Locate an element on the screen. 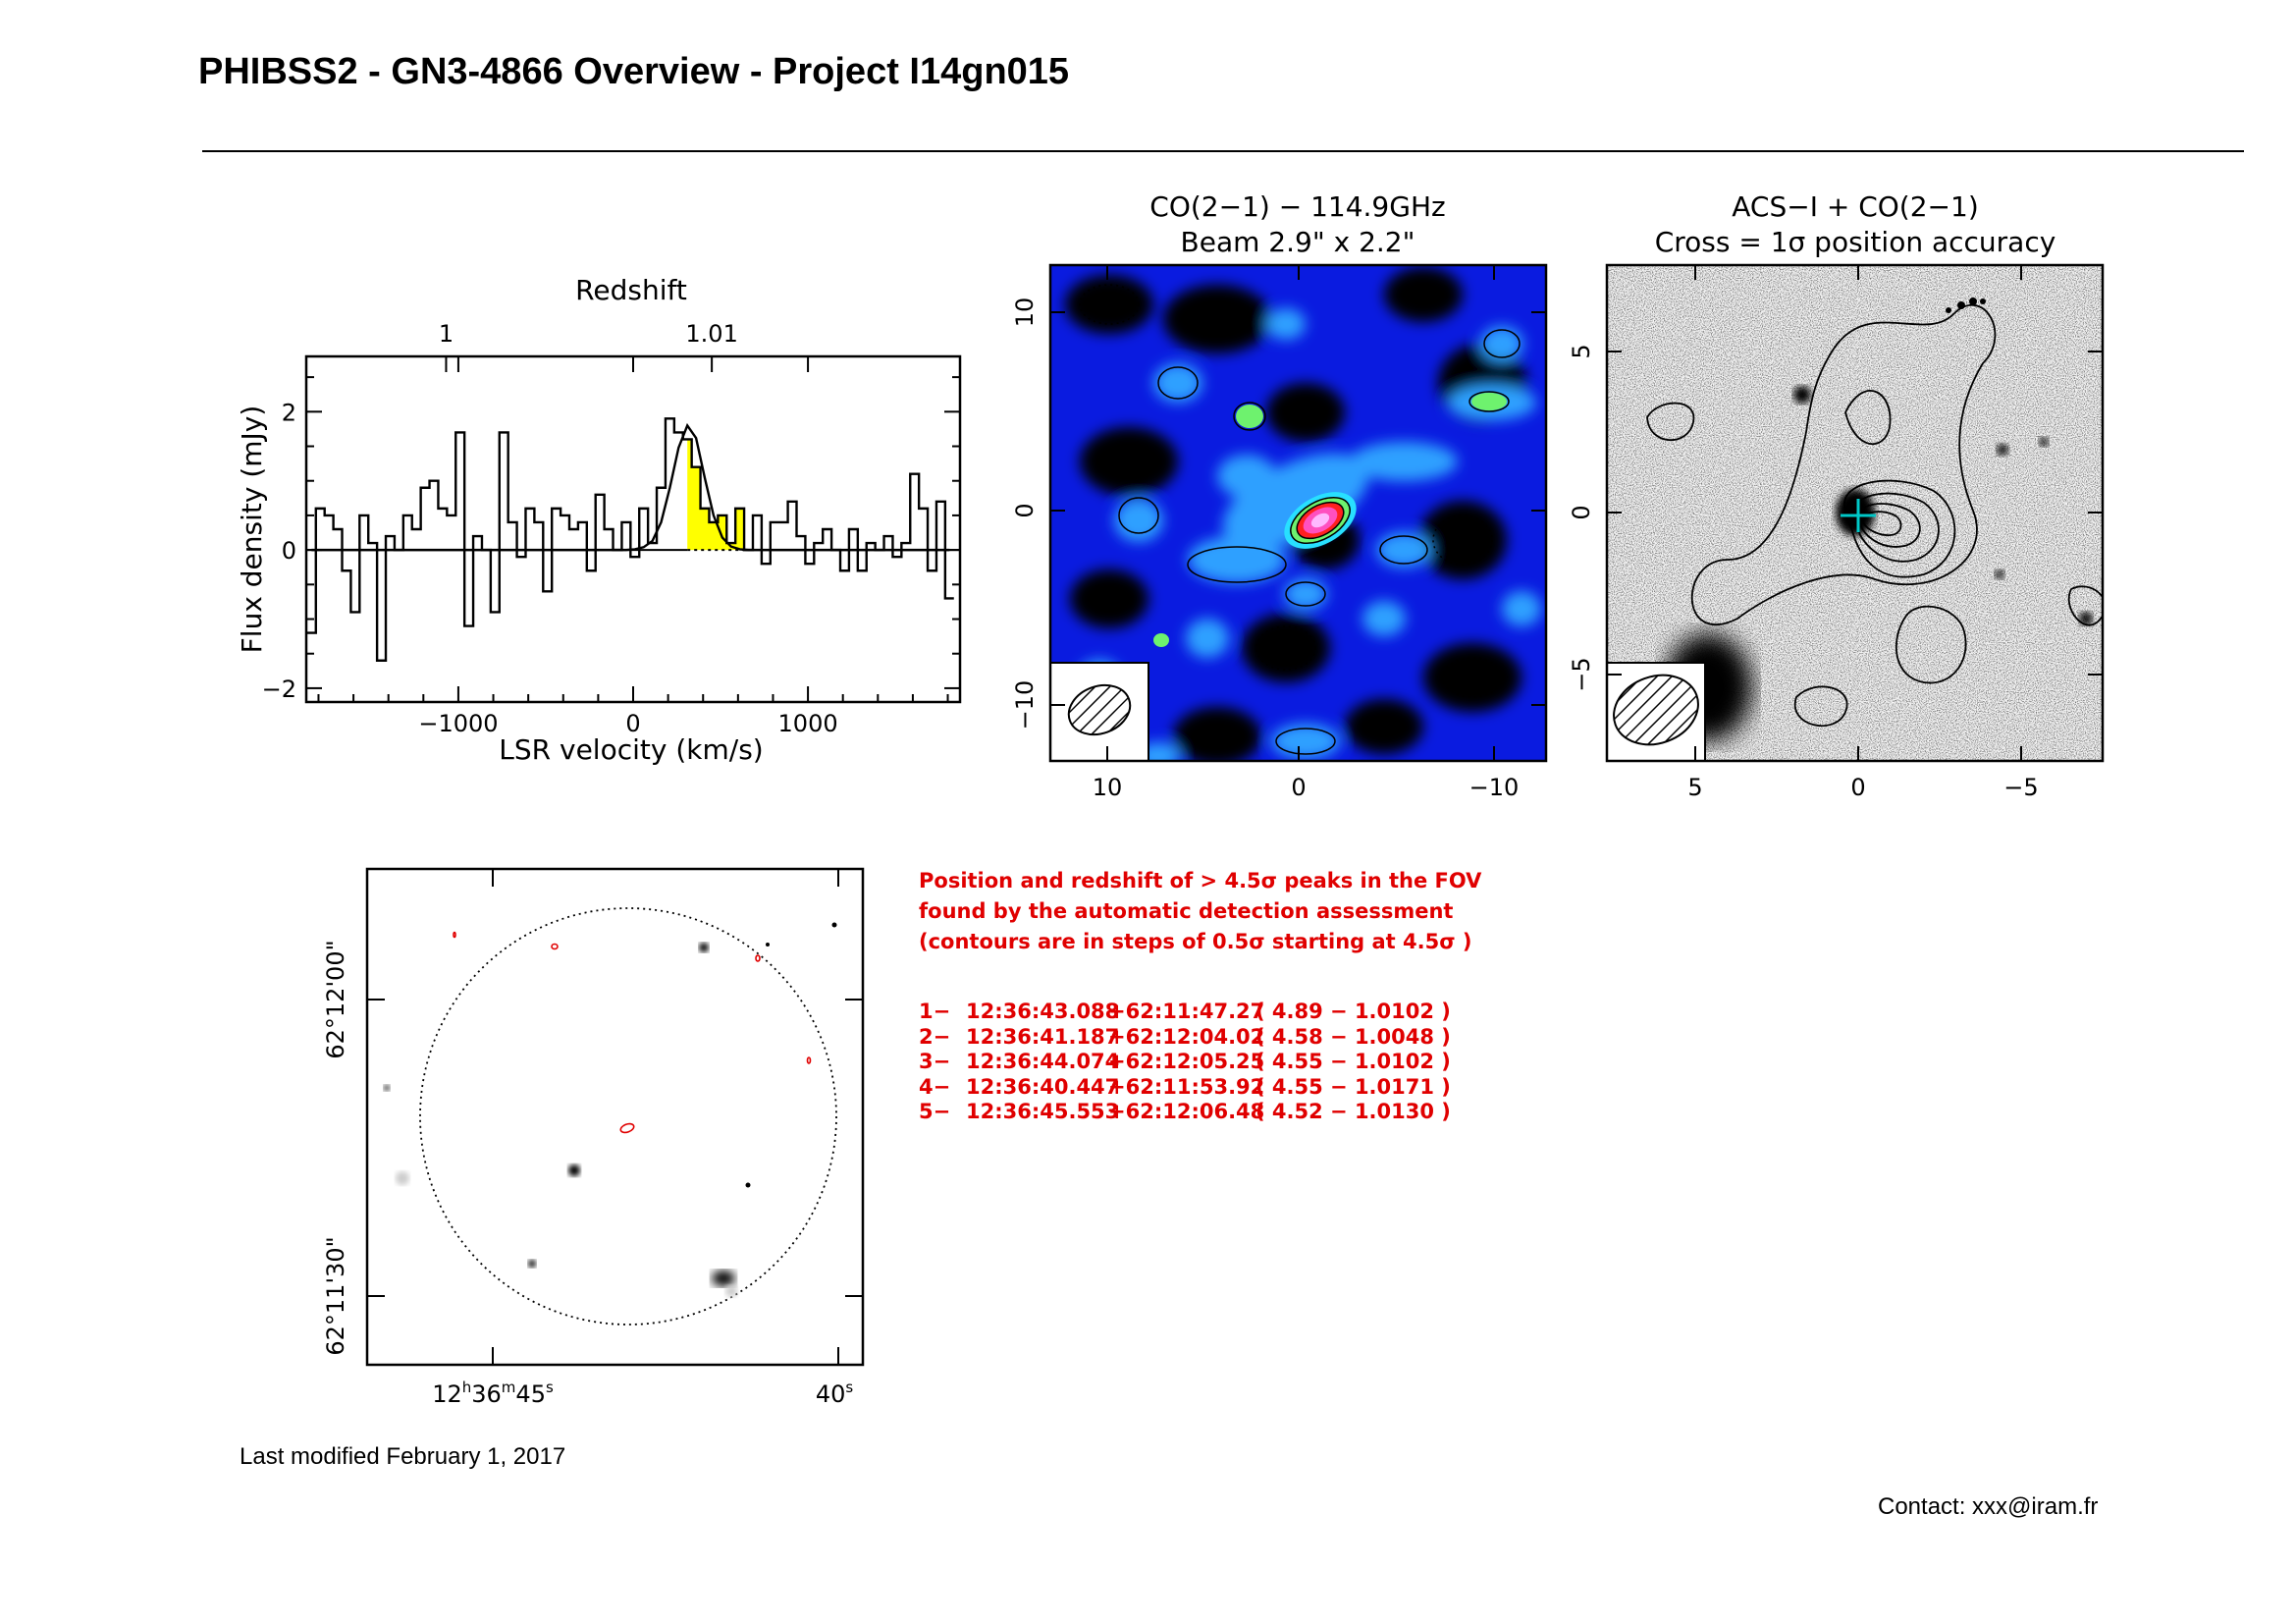 The height and width of the screenshot is (1623, 2296). peak-index: 3− is located at coordinates (935, 1061).